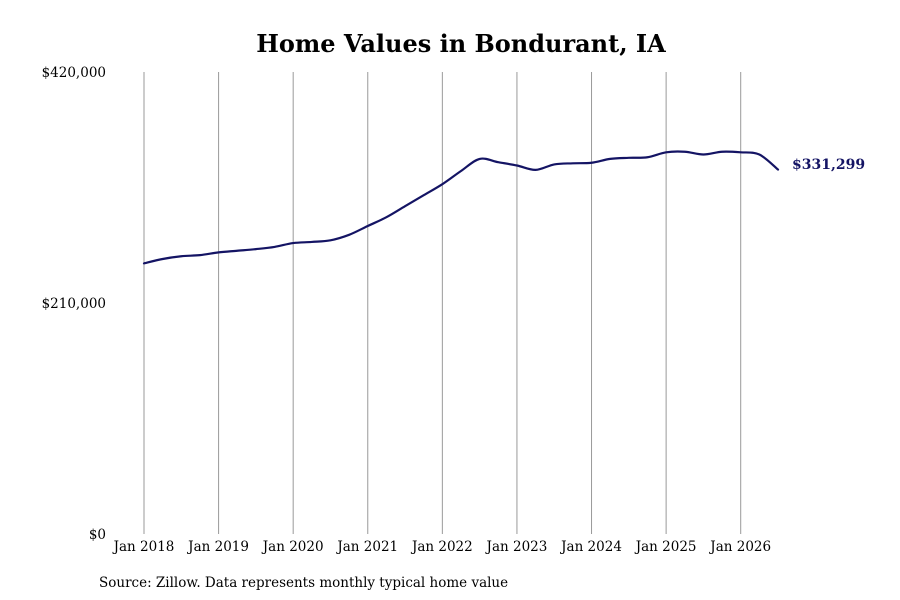  I want to click on x-tick-label: Jan 2023, so click(516, 547).